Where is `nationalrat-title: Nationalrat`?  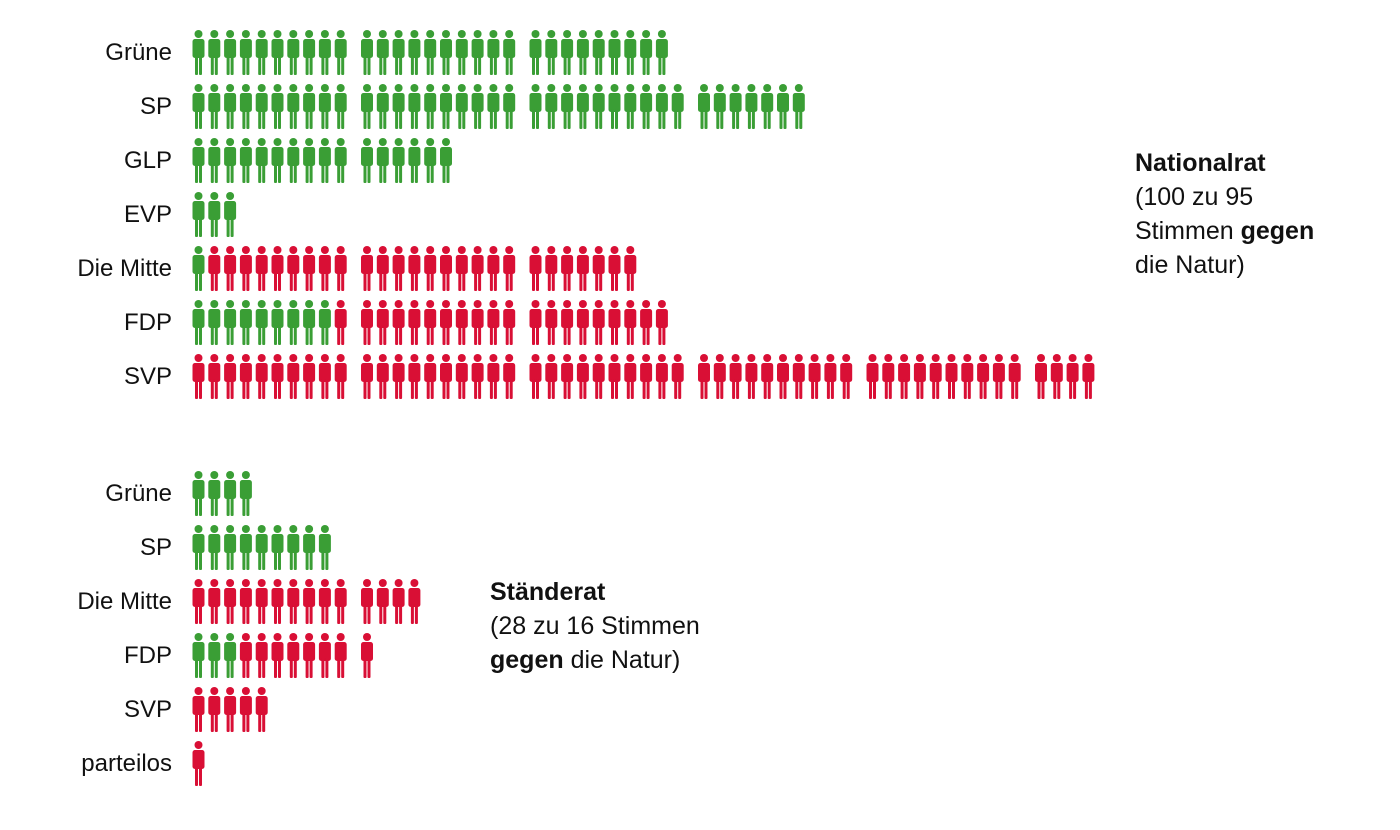 nationalrat-title: Nationalrat is located at coordinates (1200, 163).